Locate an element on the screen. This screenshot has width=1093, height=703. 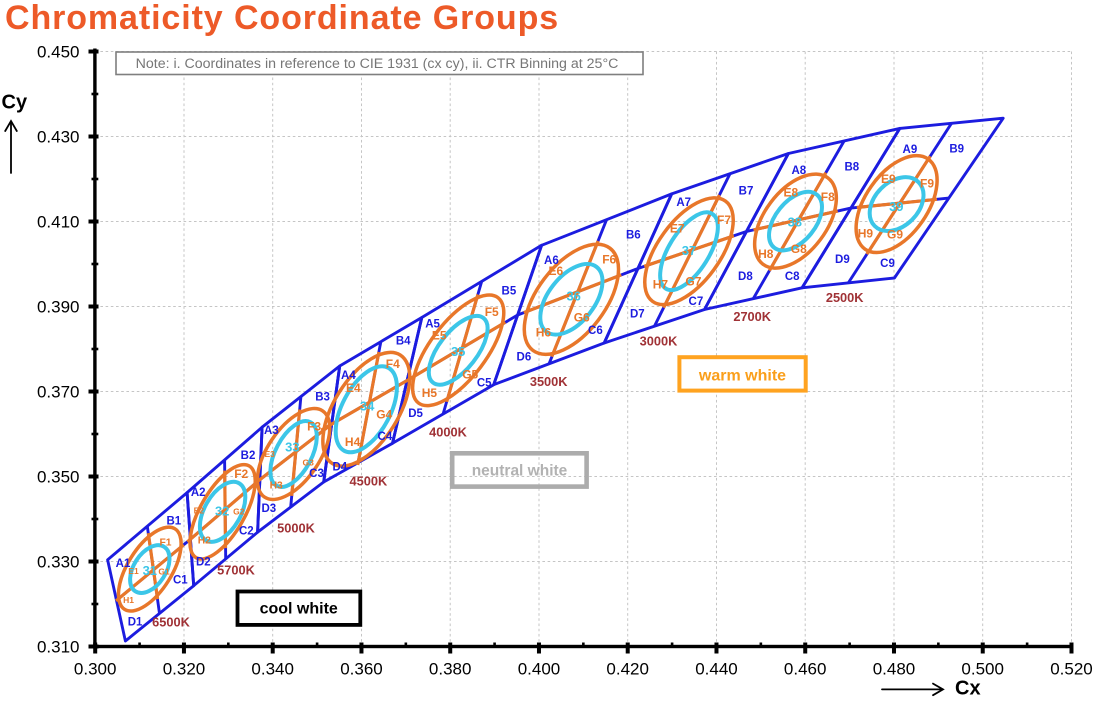
svg-text: E7 is located at coordinates (677, 229).